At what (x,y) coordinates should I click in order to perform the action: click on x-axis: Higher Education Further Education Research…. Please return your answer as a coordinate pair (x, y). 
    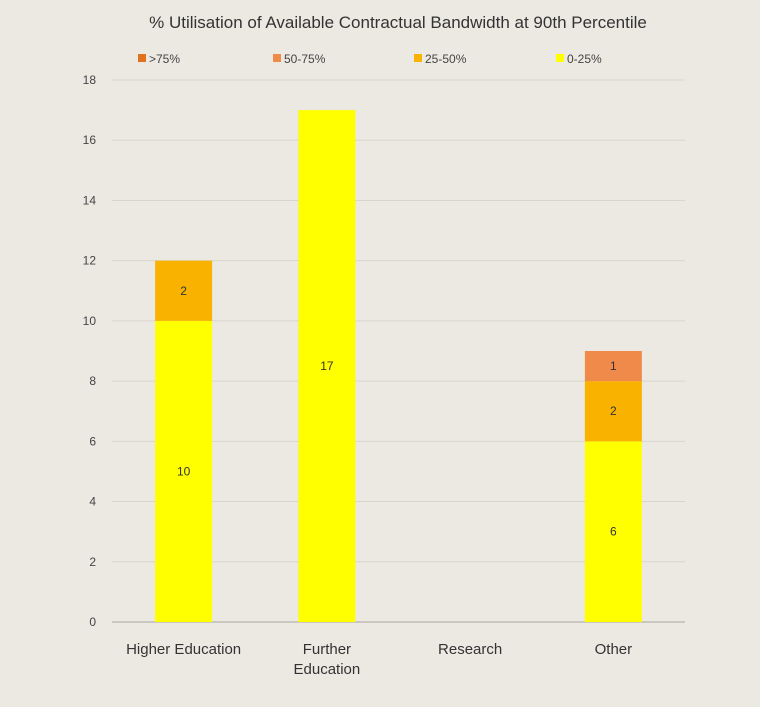
    Looking at the image, I should click on (379, 659).